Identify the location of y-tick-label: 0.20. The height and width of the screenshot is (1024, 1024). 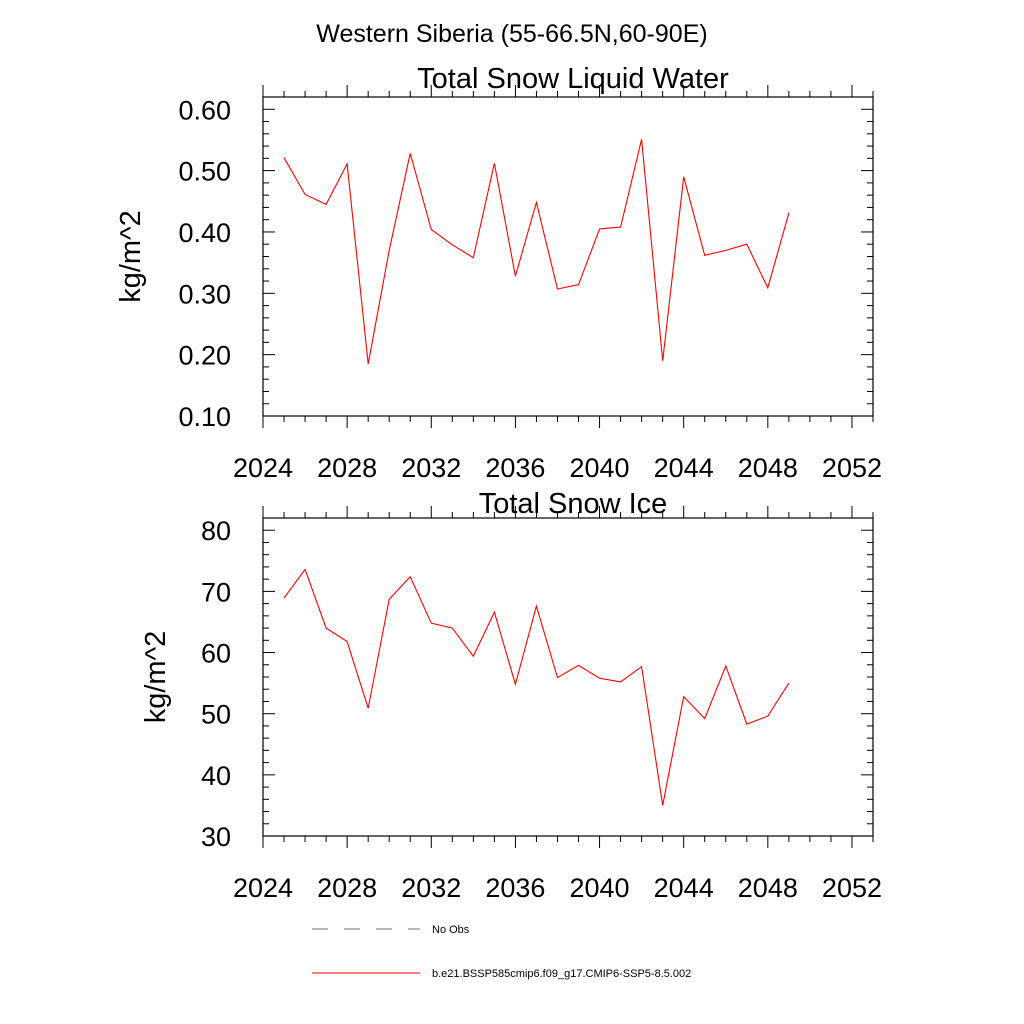
(204, 356).